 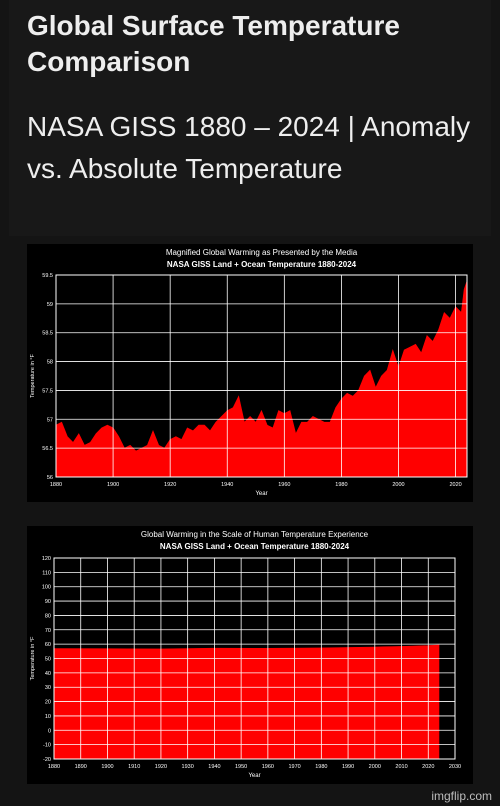 I want to click on x-tick-label: 1930, so click(x=188, y=767).